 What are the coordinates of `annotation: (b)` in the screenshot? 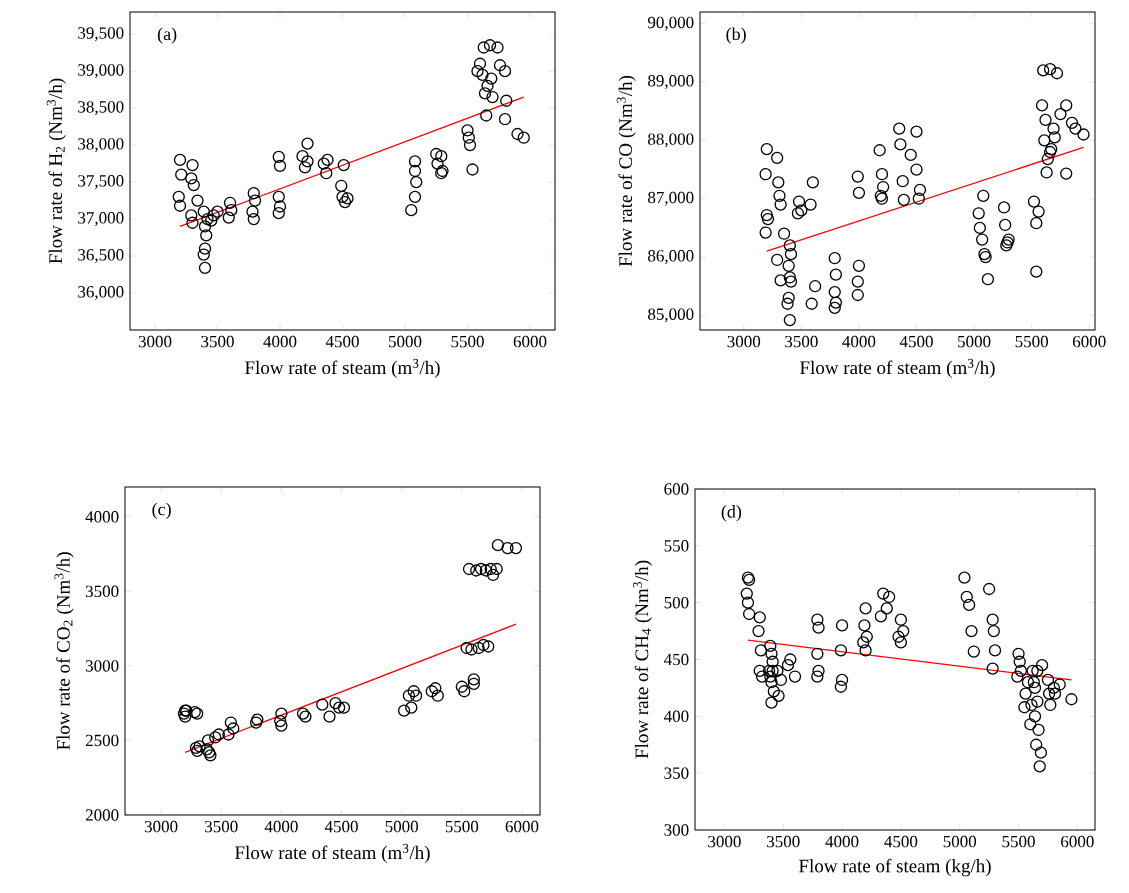 It's located at (736, 35).